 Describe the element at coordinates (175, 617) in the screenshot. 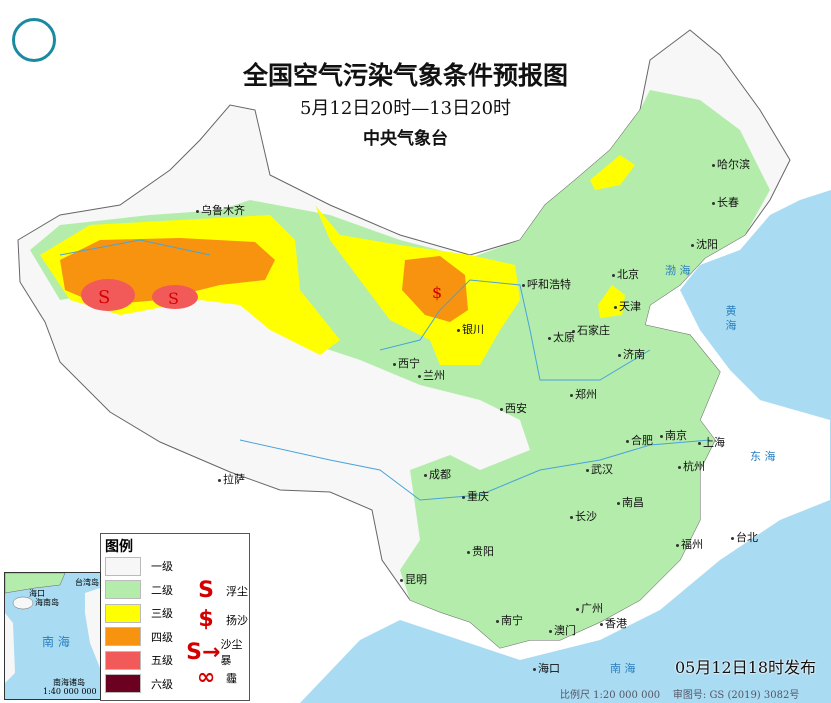

I see `legend: 图例 一级 二级 三级 四级 五级 六级 S 浮尘 $ 扬沙 S→ 沙尘暴 ∞ 霾` at that location.